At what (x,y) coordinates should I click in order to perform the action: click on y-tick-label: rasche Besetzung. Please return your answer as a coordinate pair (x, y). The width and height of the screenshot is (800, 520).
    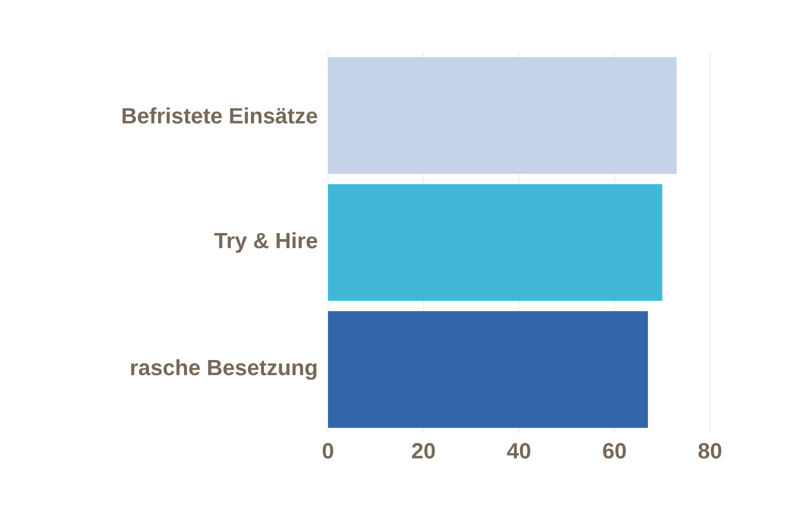
    Looking at the image, I should click on (223, 369).